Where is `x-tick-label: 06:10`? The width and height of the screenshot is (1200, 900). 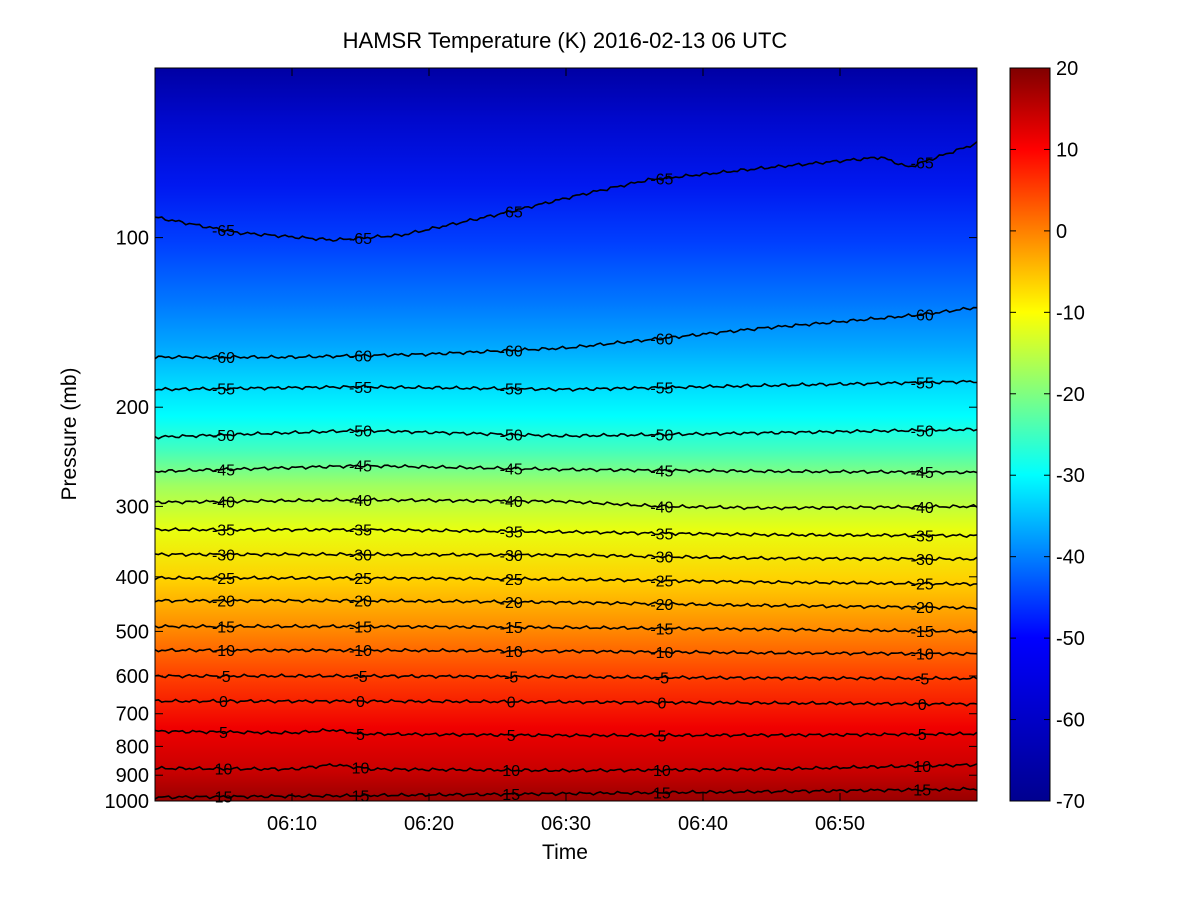 x-tick-label: 06:10 is located at coordinates (292, 824).